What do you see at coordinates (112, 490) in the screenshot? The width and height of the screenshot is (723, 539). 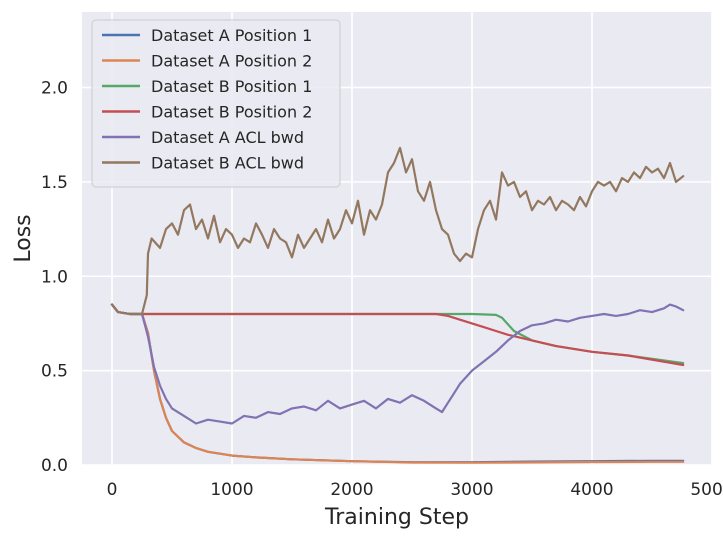 I see `x-tick-label: 0` at bounding box center [112, 490].